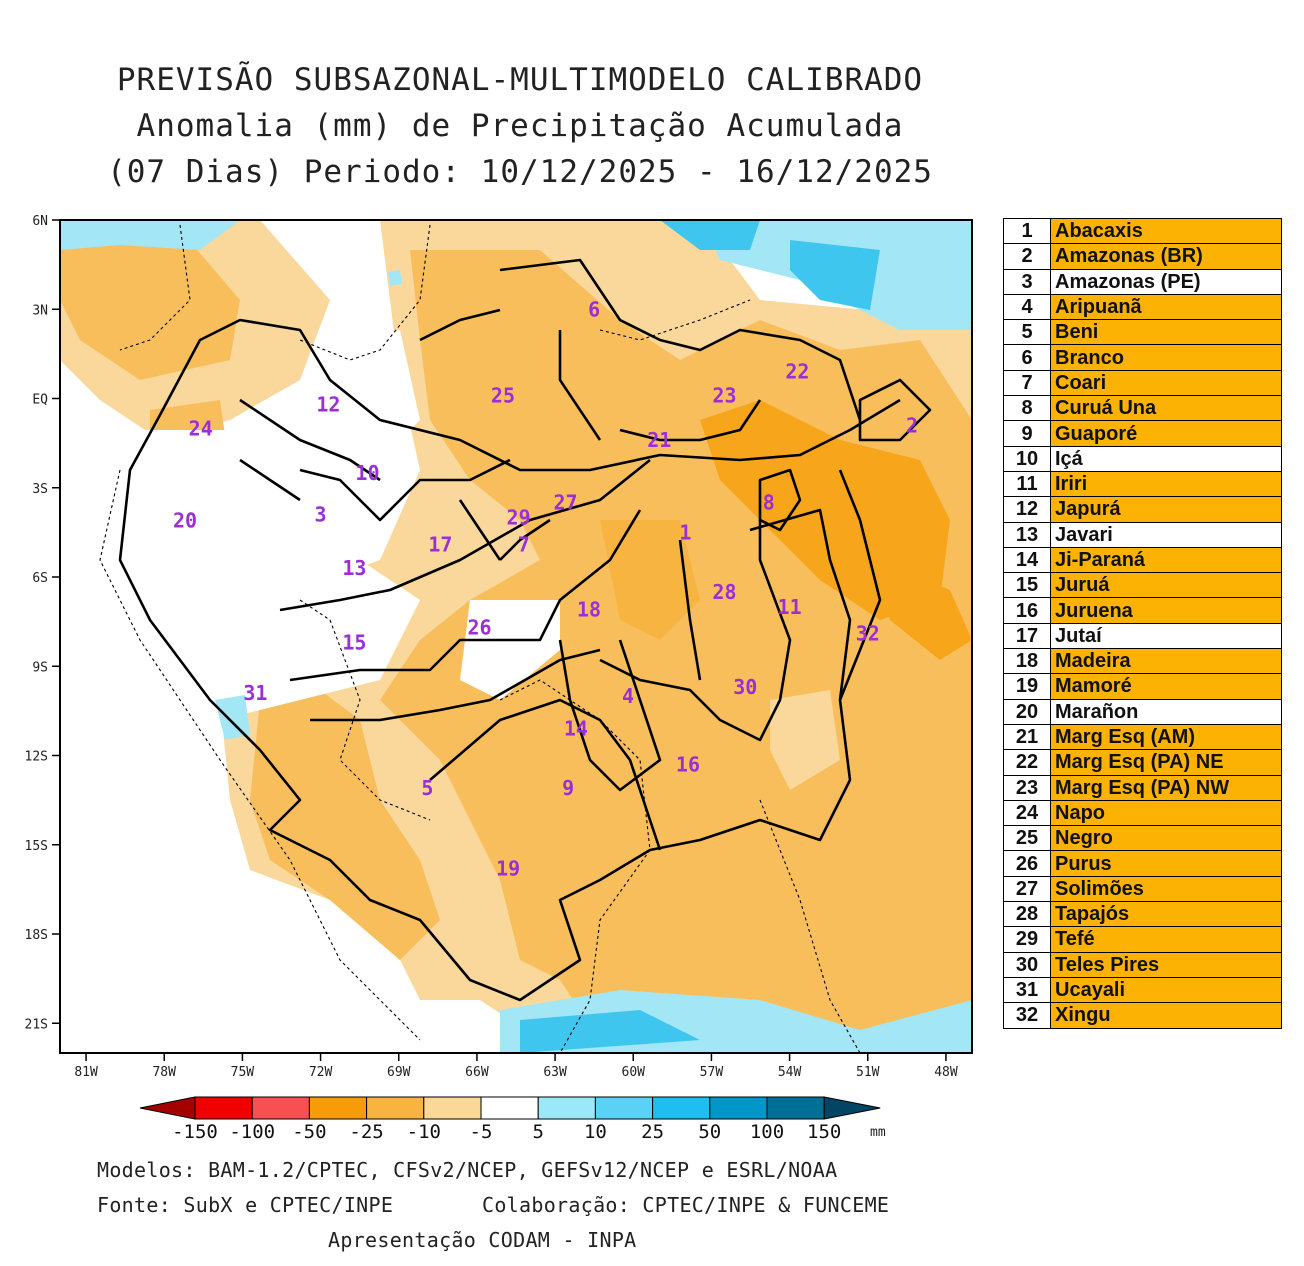 The width and height of the screenshot is (1304, 1266). Describe the element at coordinates (1027, 661) in the screenshot. I see `legend-number: 18` at that location.